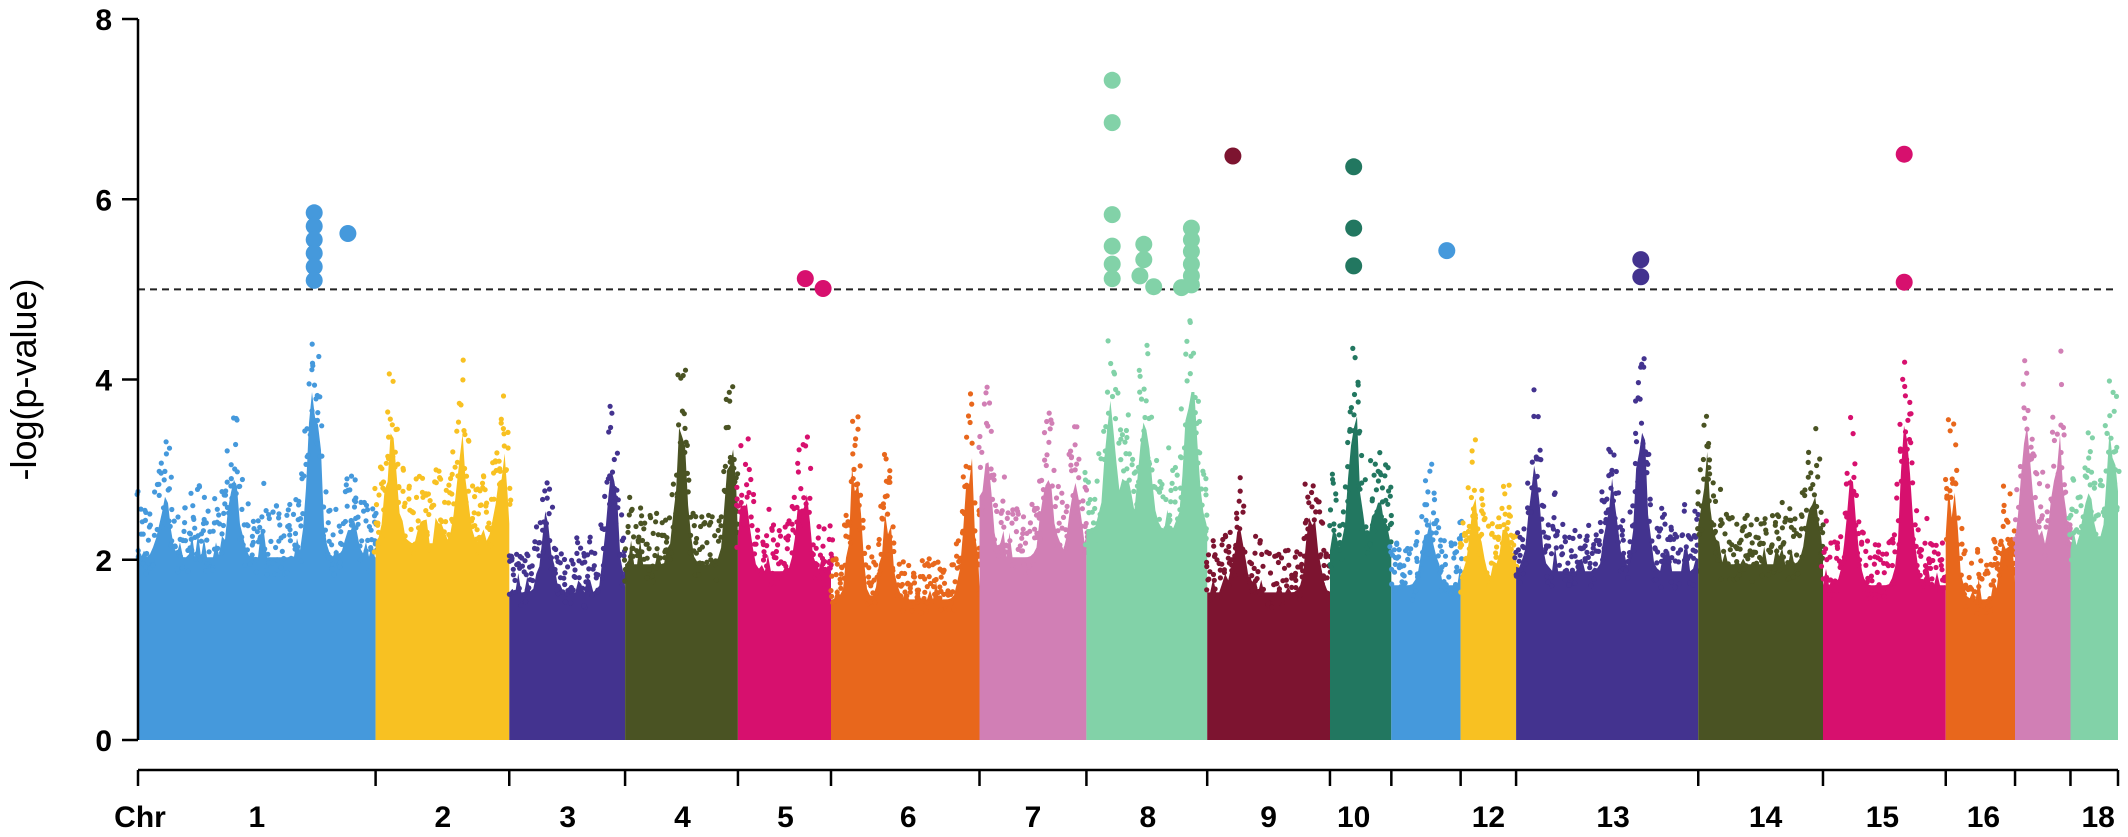  Describe the element at coordinates (314, 280) in the screenshot. I see `significant-snp-point` at that location.